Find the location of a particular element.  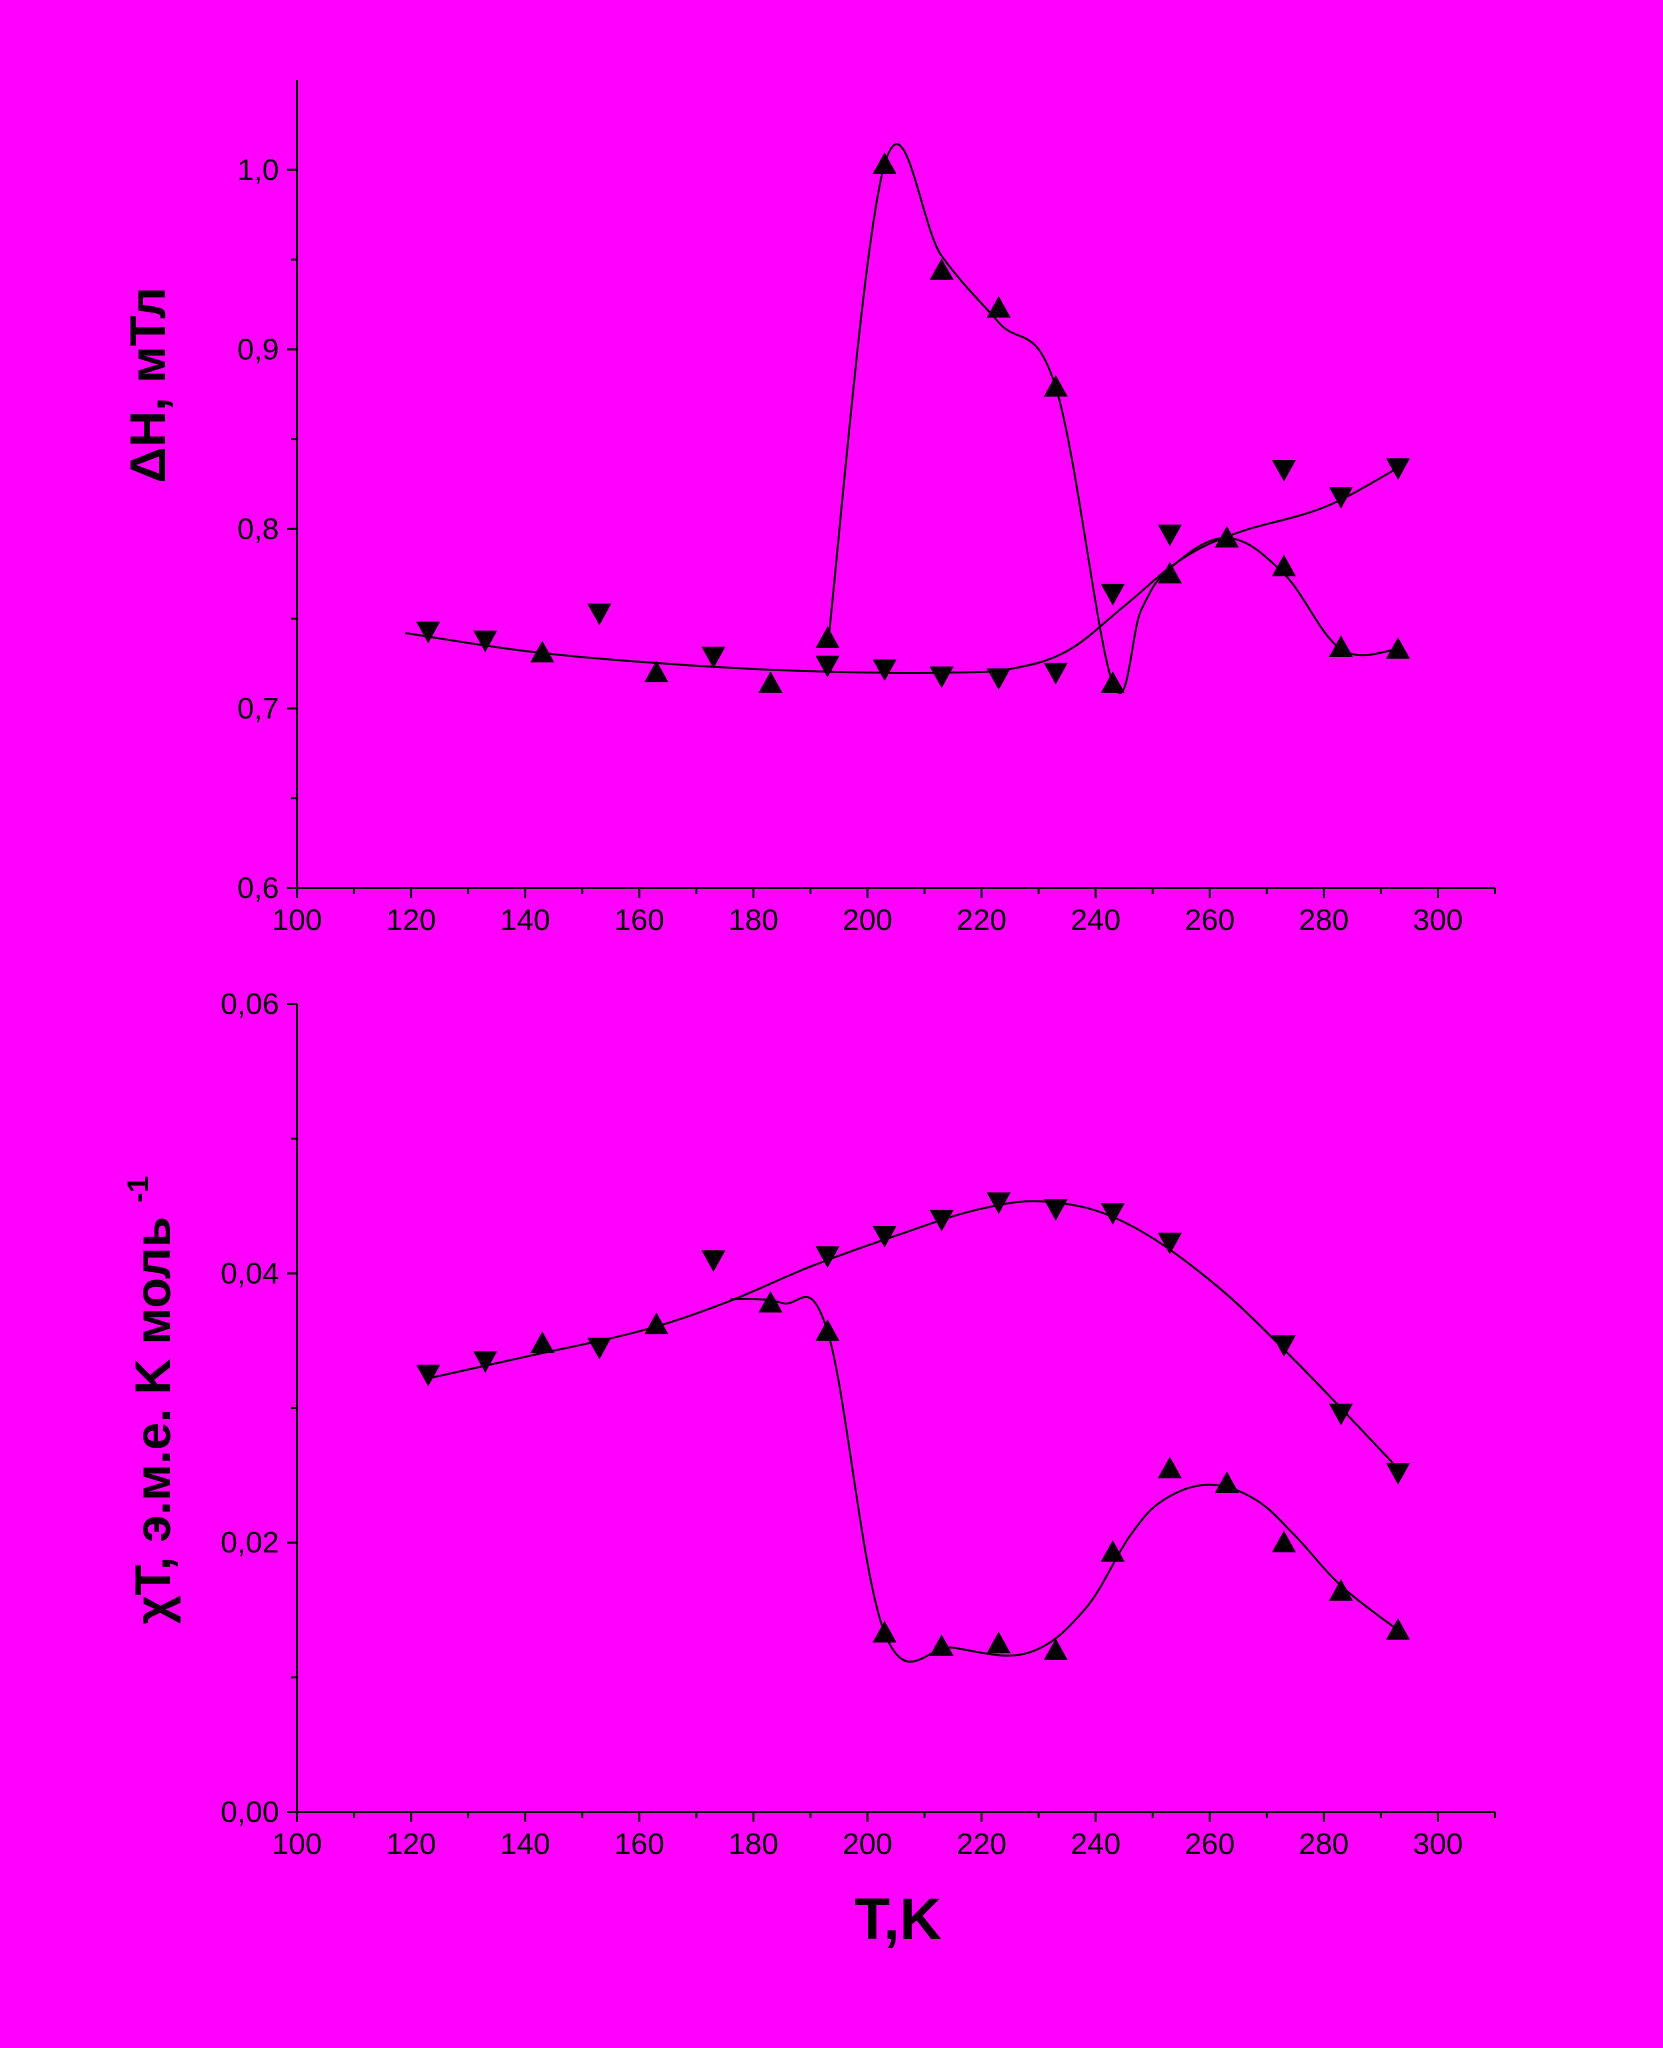

bottom-x-tick-label: 240 is located at coordinates (1096, 1844).